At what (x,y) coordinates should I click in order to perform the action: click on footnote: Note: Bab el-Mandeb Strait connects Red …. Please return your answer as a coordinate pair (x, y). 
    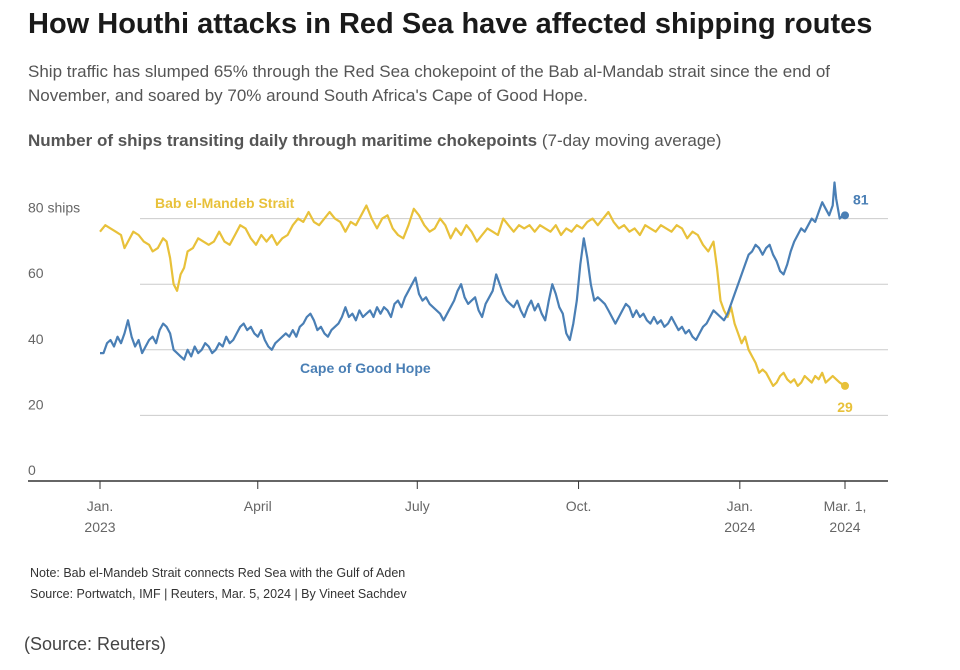
    Looking at the image, I should click on (218, 573).